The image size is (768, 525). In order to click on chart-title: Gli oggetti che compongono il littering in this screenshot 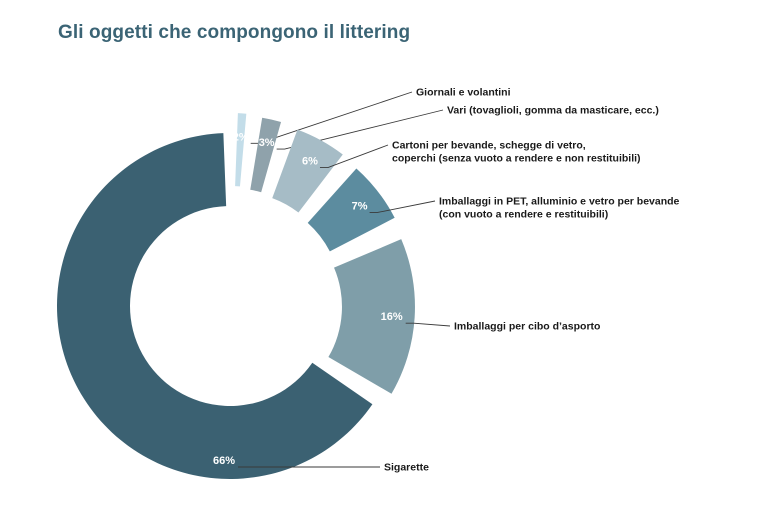, I will do `click(234, 32)`.